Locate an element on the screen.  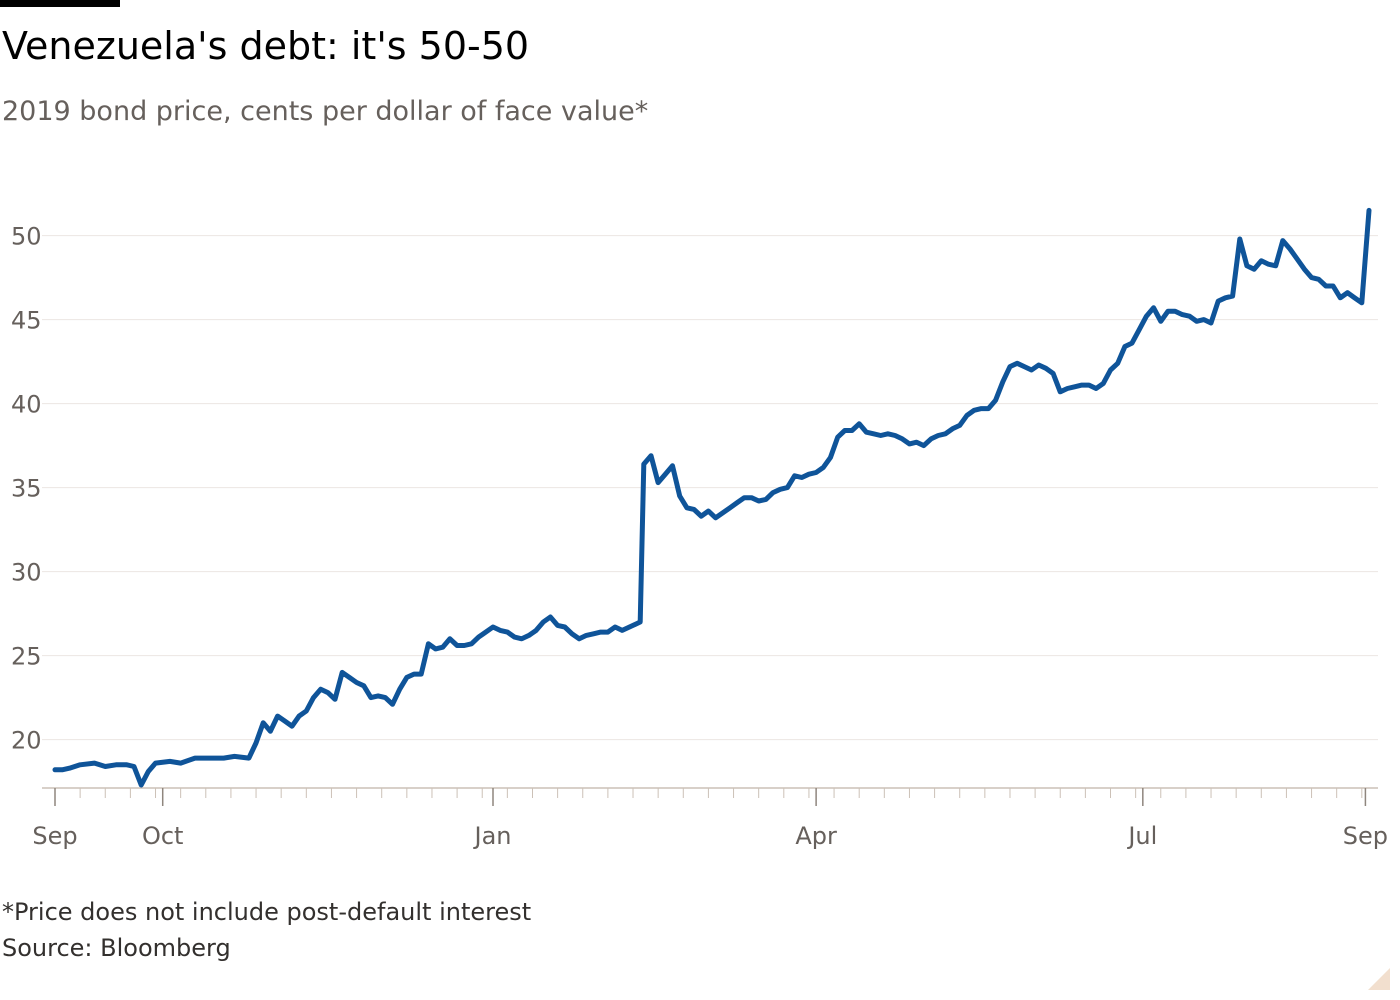
chart-title: Venezuela's debt: it's 50-50 is located at coordinates (266, 46).